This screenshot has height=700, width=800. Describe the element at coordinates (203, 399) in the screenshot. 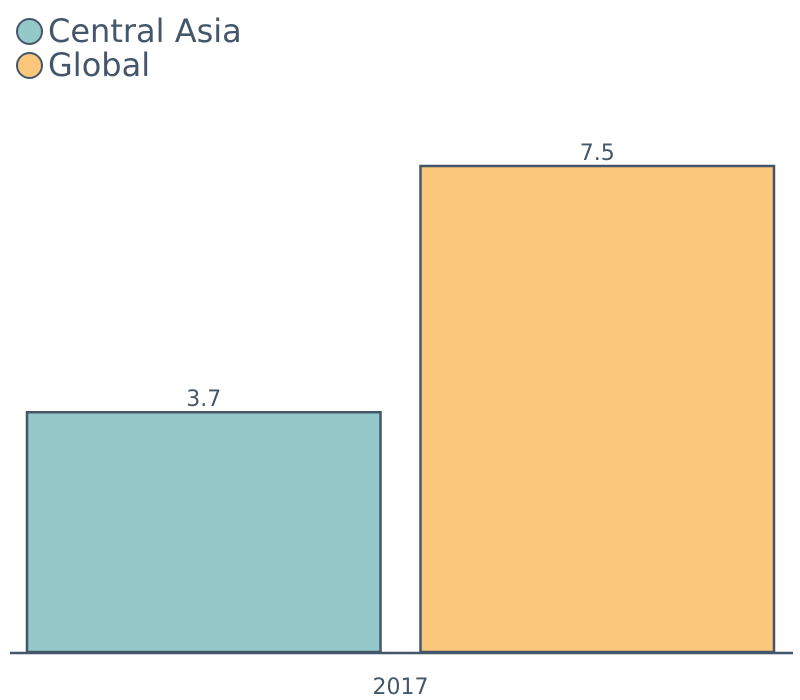

I see `data-label-central-asia: 3.7` at that location.